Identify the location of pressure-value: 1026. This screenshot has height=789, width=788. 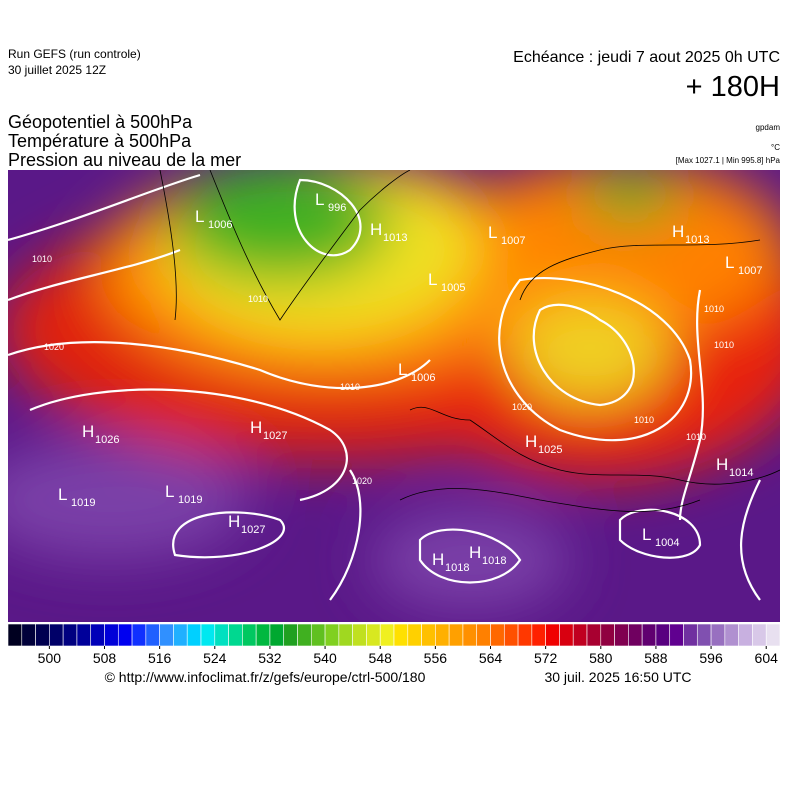
(107, 440).